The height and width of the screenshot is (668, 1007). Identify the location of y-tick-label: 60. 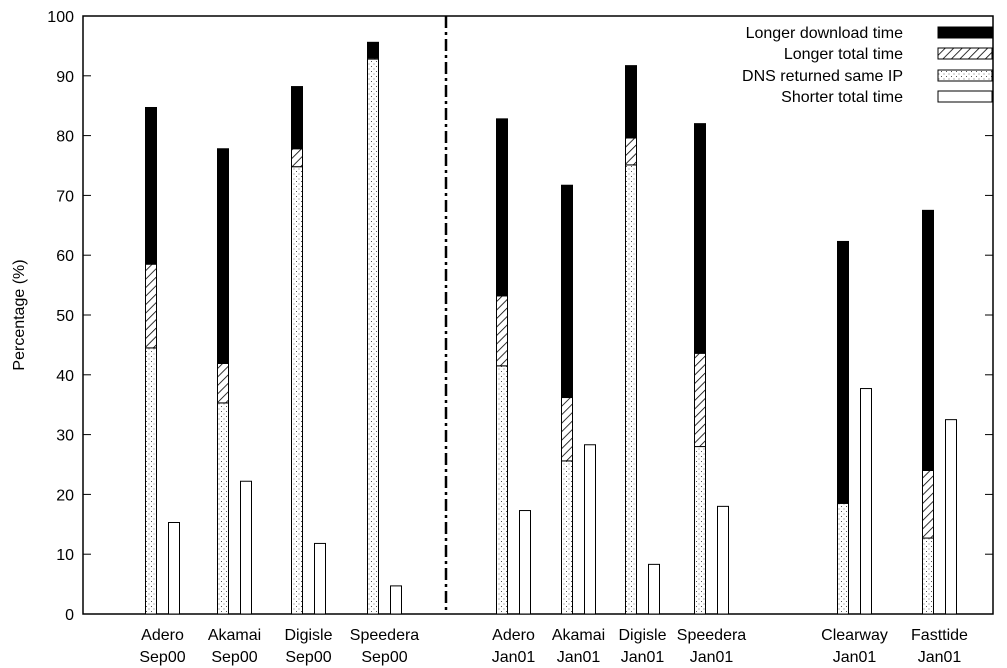
(65, 256).